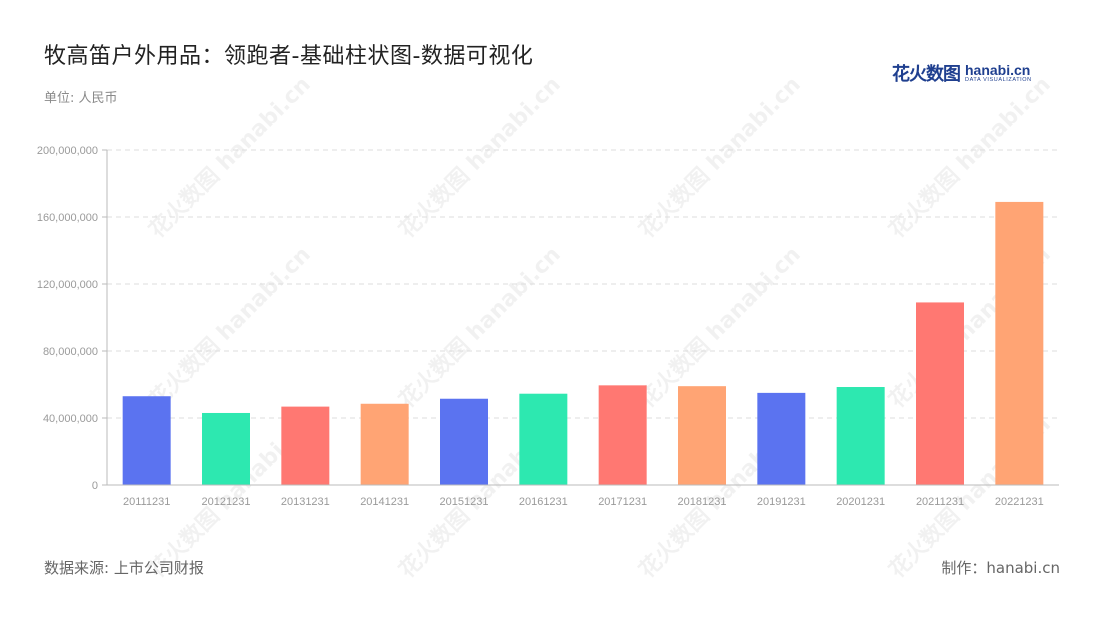 This screenshot has height=620, width=1100. Describe the element at coordinates (702, 502) in the screenshot. I see `x-tick-label: 20181231` at that location.